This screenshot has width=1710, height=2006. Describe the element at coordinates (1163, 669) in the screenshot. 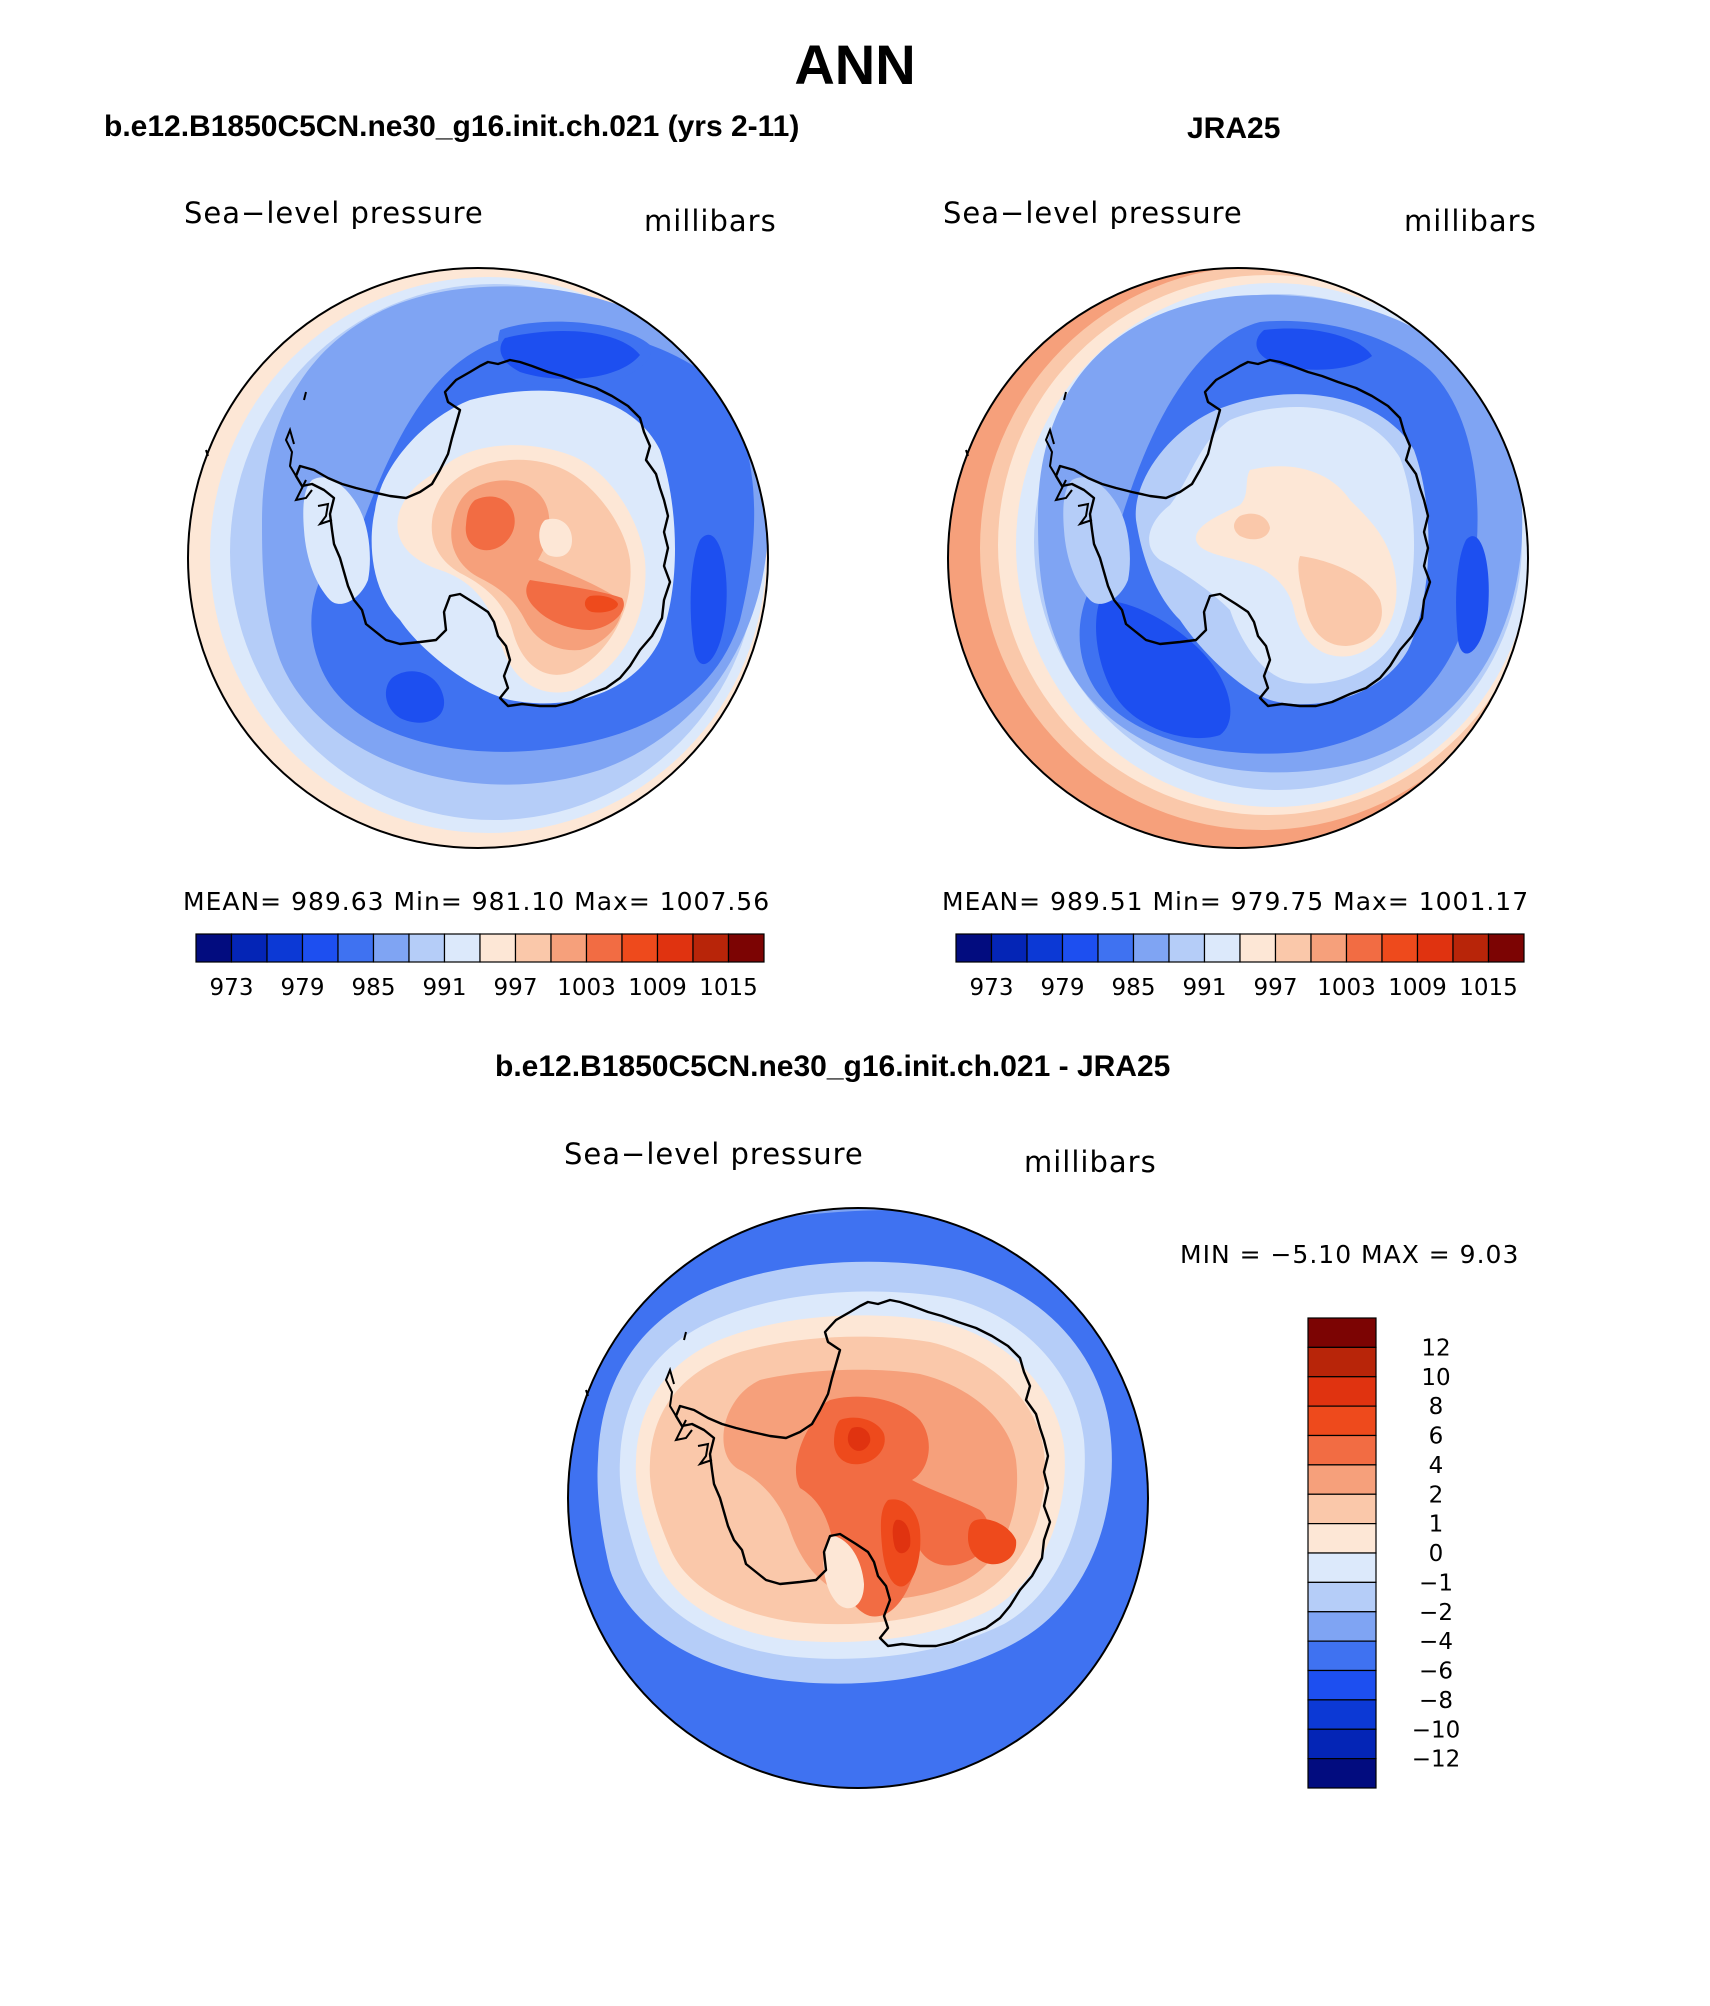

I see `map2-low-southwest` at that location.